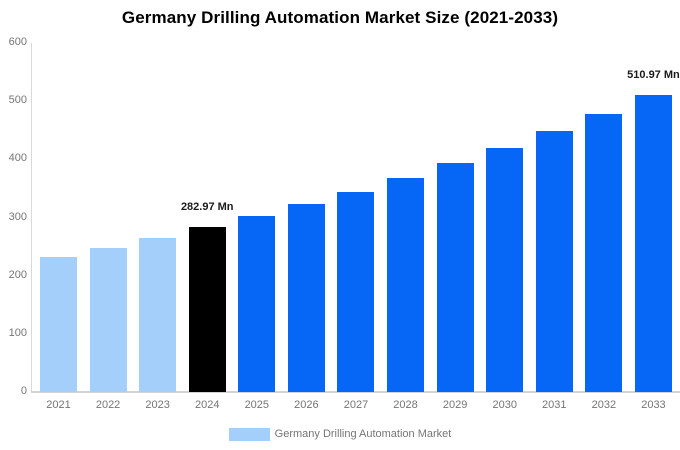 The width and height of the screenshot is (680, 450). Describe the element at coordinates (31, 217) in the screenshot. I see `y-axis-line` at that location.